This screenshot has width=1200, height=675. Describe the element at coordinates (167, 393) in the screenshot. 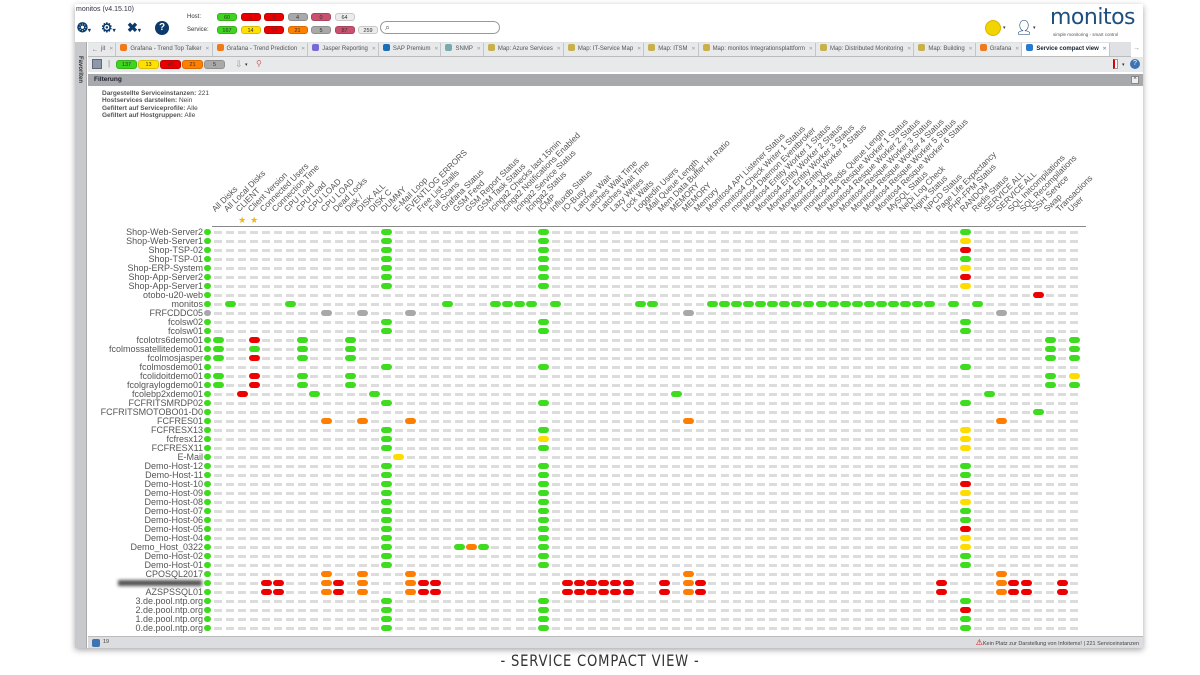

I see `host-label: fcolebp2xdemo01` at that location.